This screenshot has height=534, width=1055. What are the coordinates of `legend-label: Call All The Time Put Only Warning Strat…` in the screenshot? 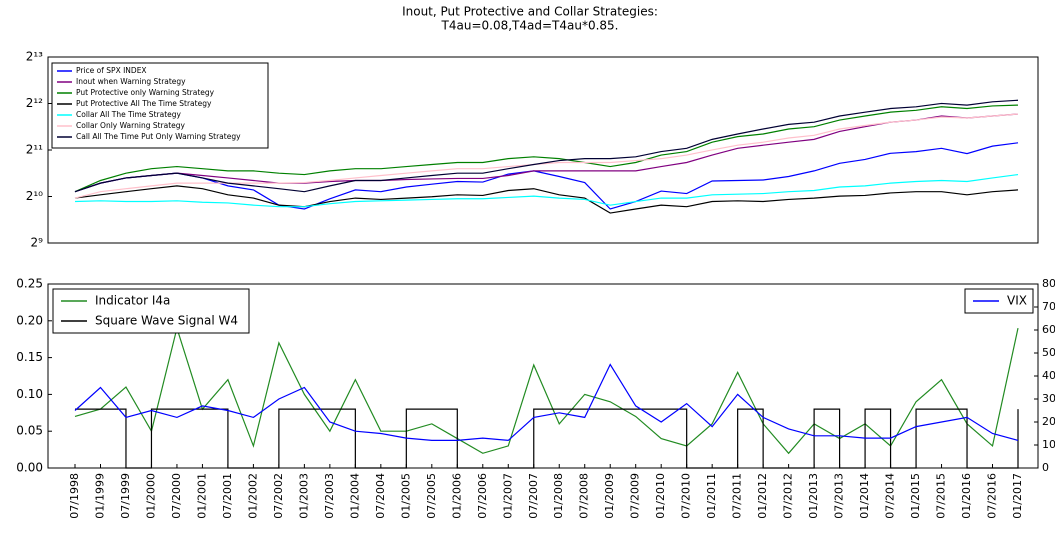 It's located at (158, 136).